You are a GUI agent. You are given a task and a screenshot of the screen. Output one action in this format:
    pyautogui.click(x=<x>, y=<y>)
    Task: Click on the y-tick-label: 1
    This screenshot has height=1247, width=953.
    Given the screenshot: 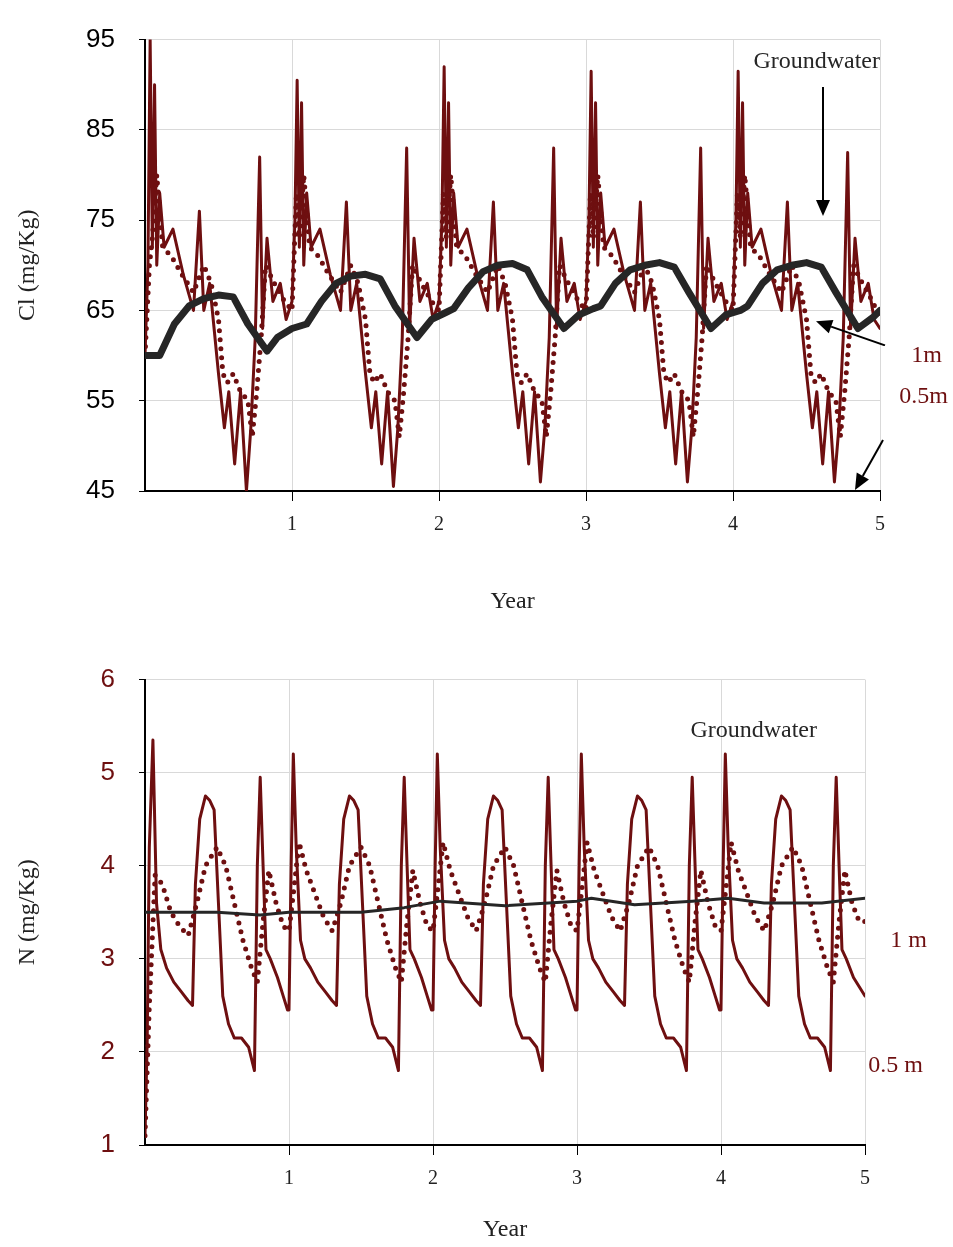 What is the action you would take?
    pyautogui.click(x=107, y=1143)
    